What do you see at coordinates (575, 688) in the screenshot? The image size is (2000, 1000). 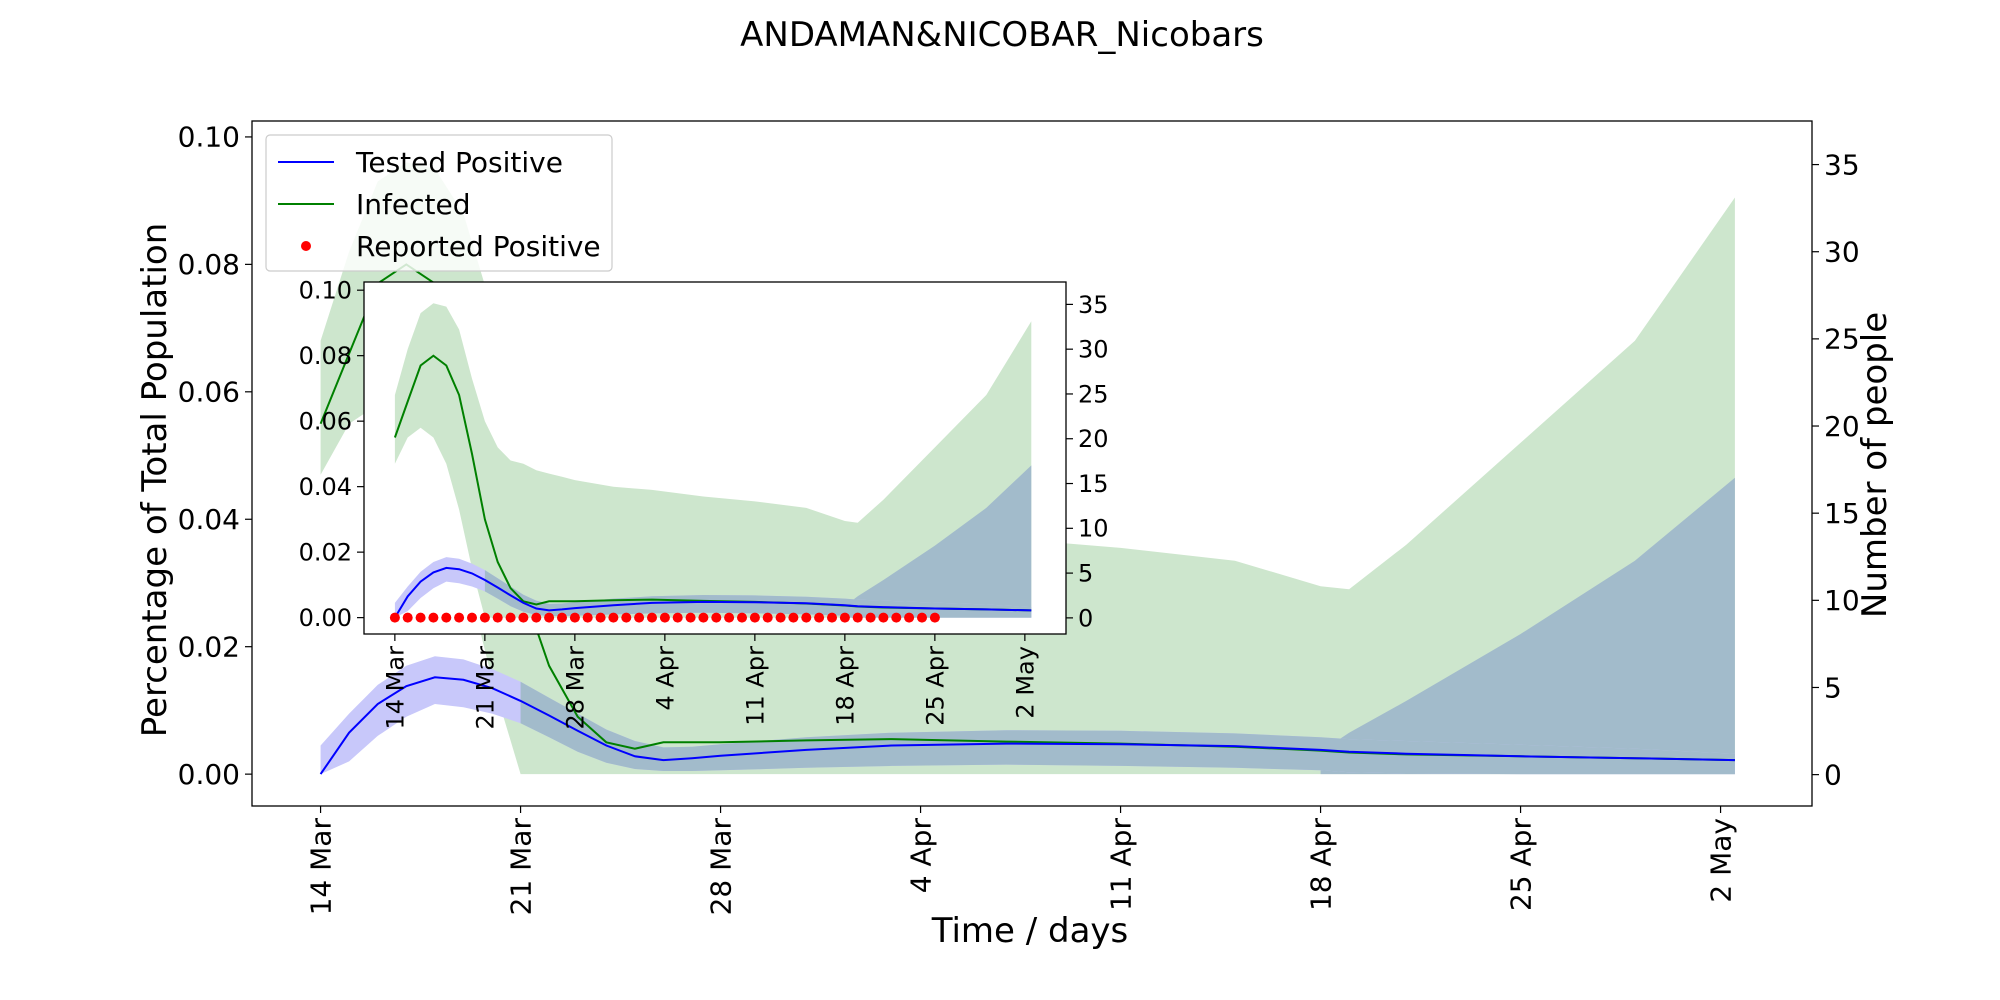 I see `inset-xtick-label: 28 Mar` at bounding box center [575, 688].